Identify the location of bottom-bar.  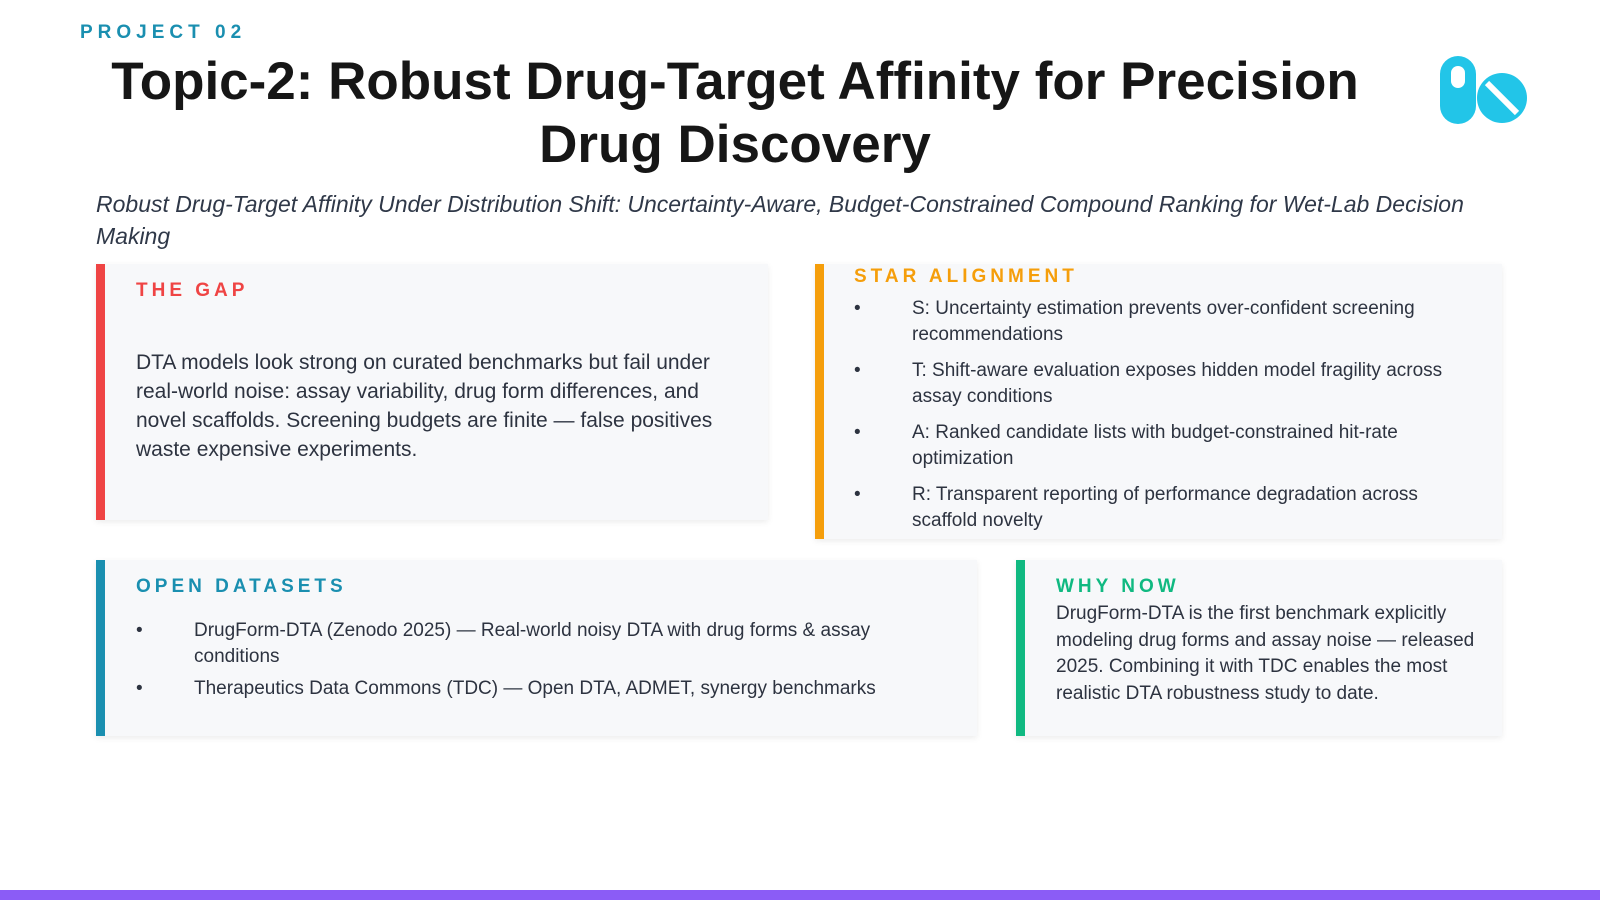
(800, 895).